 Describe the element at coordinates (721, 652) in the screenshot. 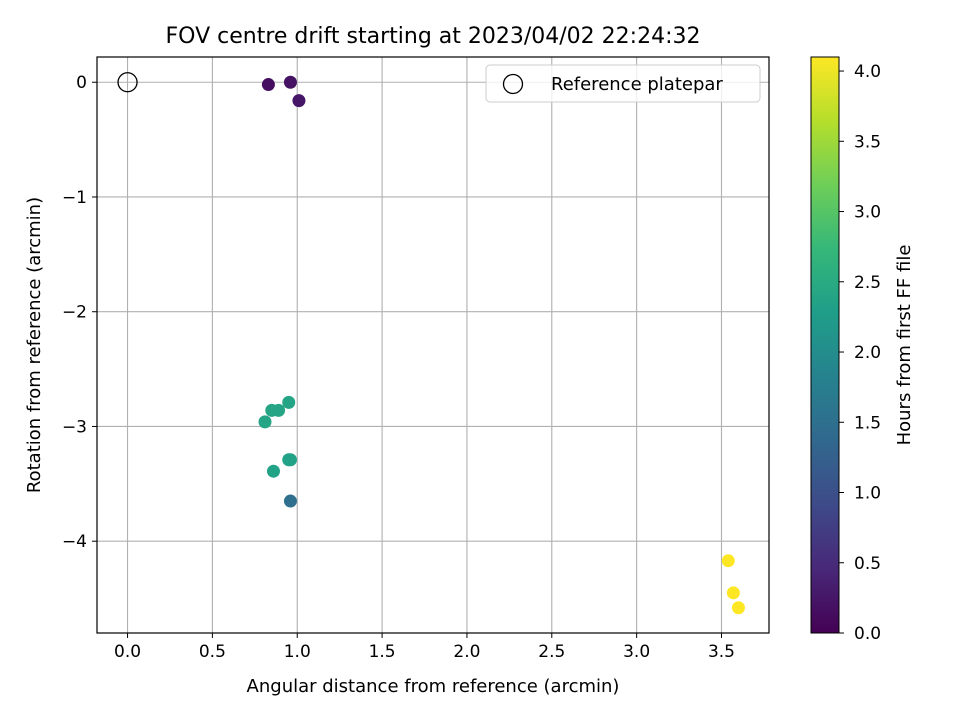

I see `x-tick-label: 3.5` at that location.